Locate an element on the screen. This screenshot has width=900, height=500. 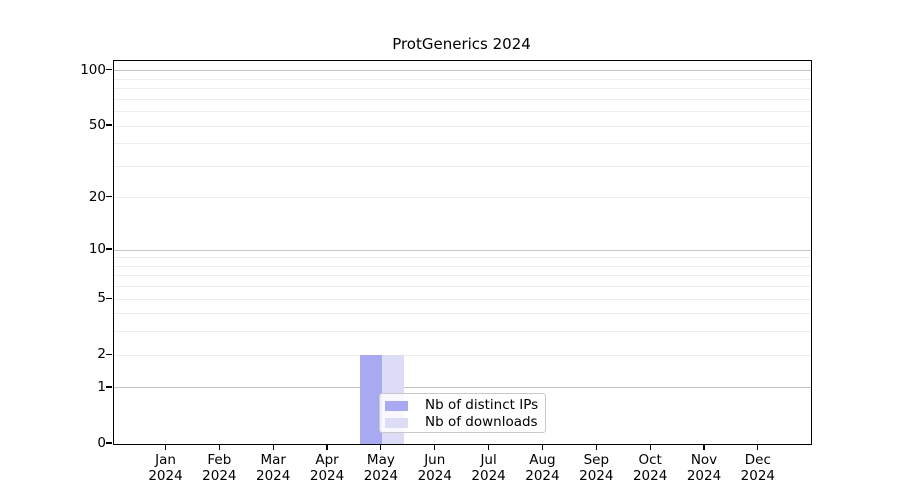
x-tick-label: Dec 2024 is located at coordinates (758, 468).